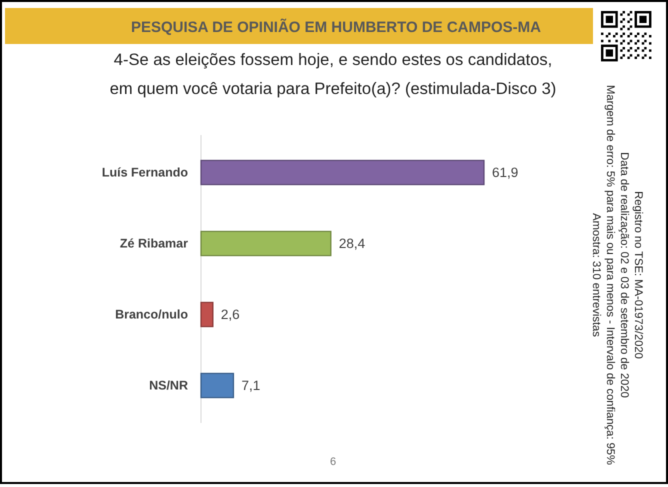 This screenshot has height=487, width=668. I want to click on text: Amostra: 310 entrevistas, so click(596, 275).